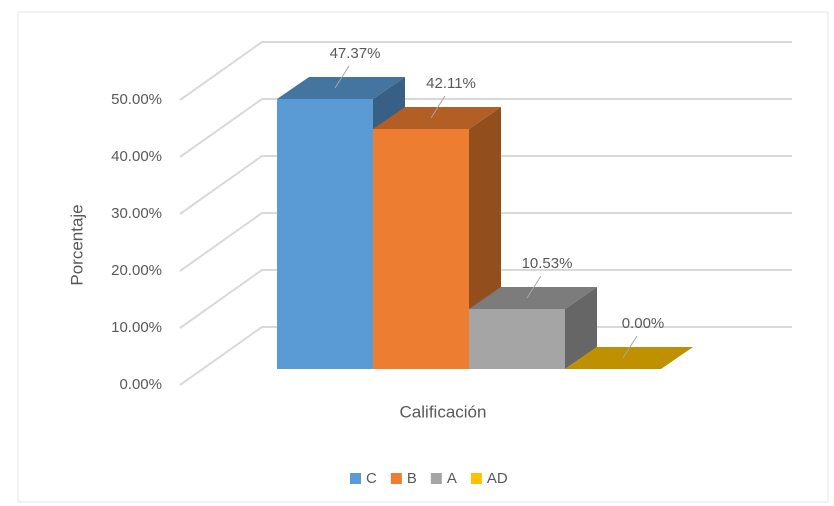 Image resolution: width=834 pixels, height=506 pixels. What do you see at coordinates (547, 263) in the screenshot?
I see `data-label: 10.53%` at bounding box center [547, 263].